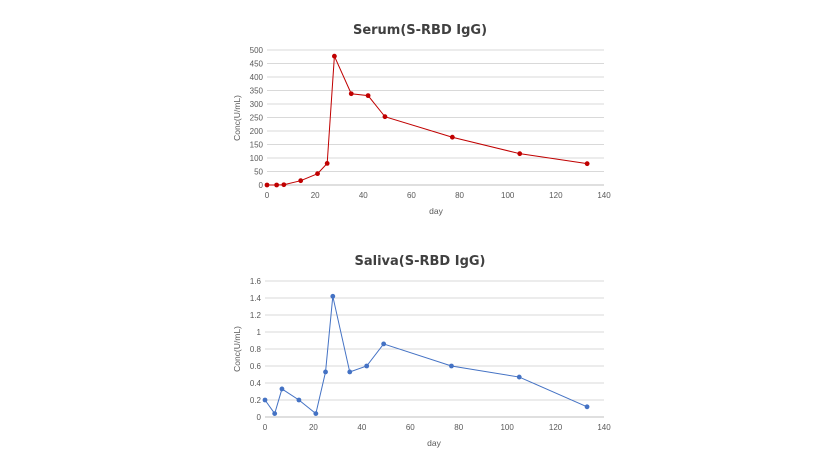  I want to click on saliva-x-tick-label: 140, so click(604, 427).